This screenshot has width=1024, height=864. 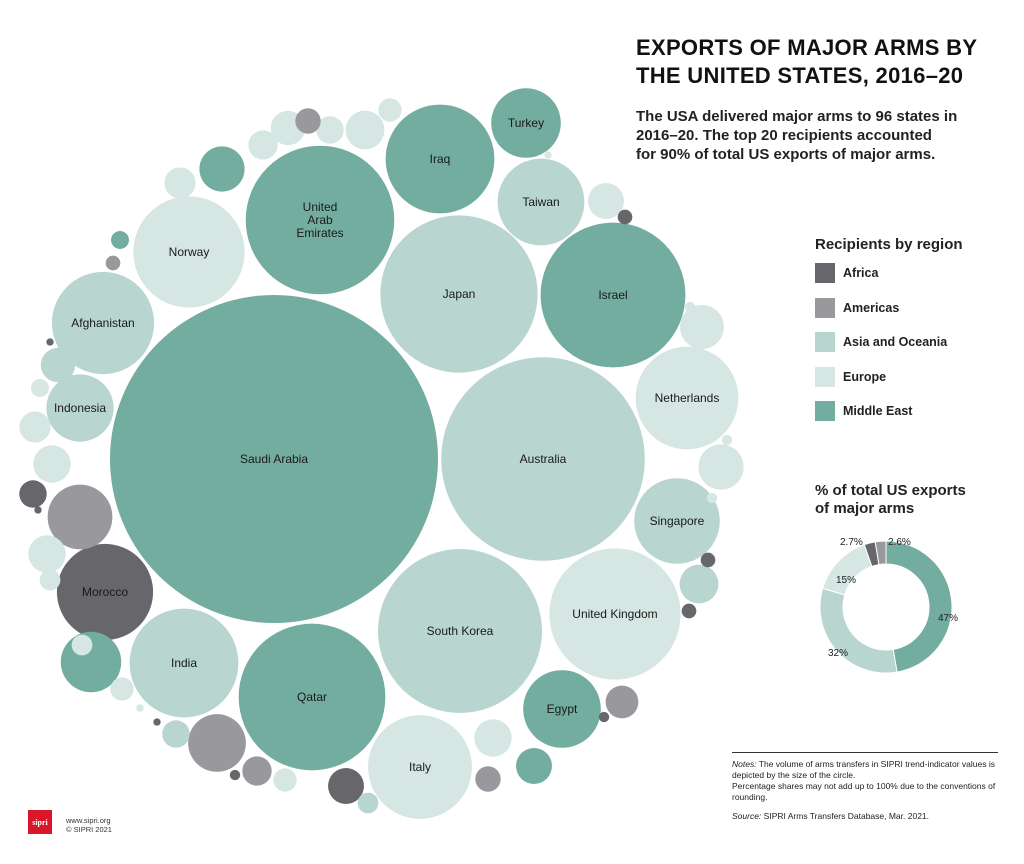 What do you see at coordinates (40, 822) in the screenshot?
I see `sipri-logo: sipri` at bounding box center [40, 822].